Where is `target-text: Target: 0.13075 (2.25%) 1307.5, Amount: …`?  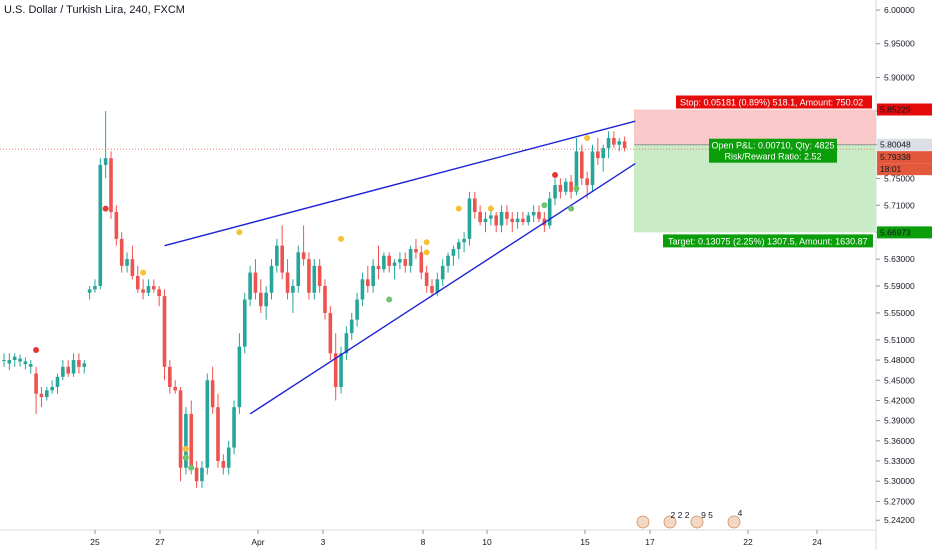
target-text: Target: 0.13075 (2.25%) 1307.5, Amount: … is located at coordinates (768, 241).